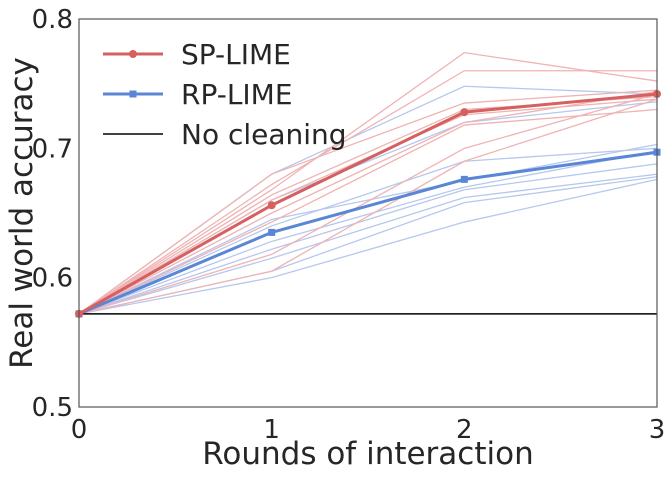 The image size is (672, 479). I want to click on legend: SP-LIME RP-LIME No cleaning, so click(225, 94).